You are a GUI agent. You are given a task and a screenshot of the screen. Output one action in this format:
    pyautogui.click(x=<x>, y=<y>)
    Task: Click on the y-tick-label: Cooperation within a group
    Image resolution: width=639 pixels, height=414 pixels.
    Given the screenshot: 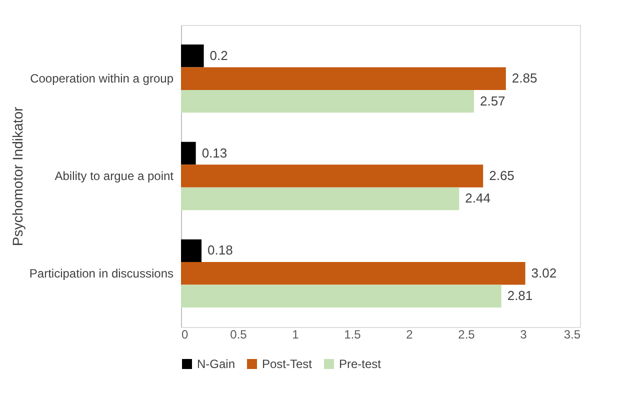 What is the action you would take?
    pyautogui.click(x=102, y=79)
    